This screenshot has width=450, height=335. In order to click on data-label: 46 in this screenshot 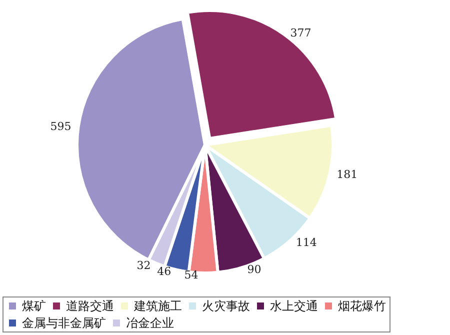, I will do `click(164, 271)`.